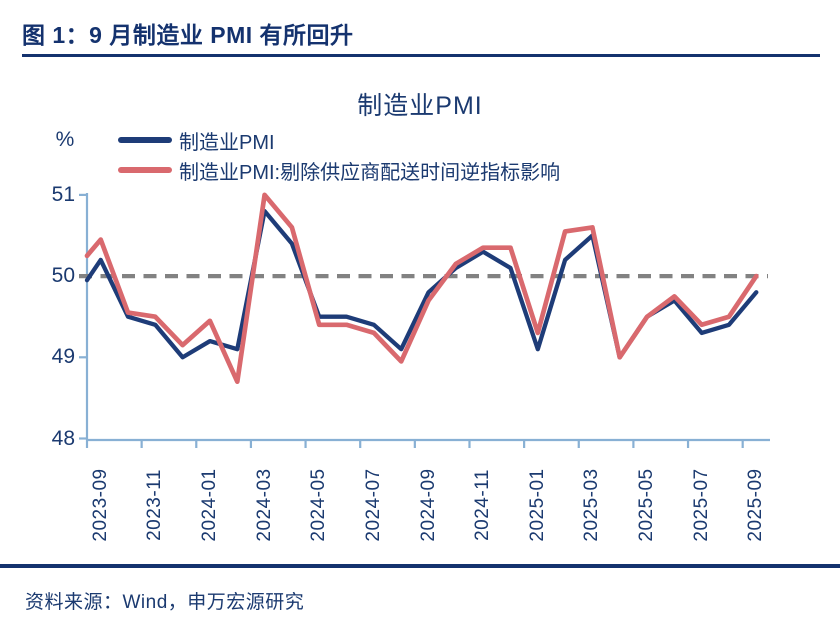  What do you see at coordinates (420, 566) in the screenshot?
I see `bottom-rule` at bounding box center [420, 566].